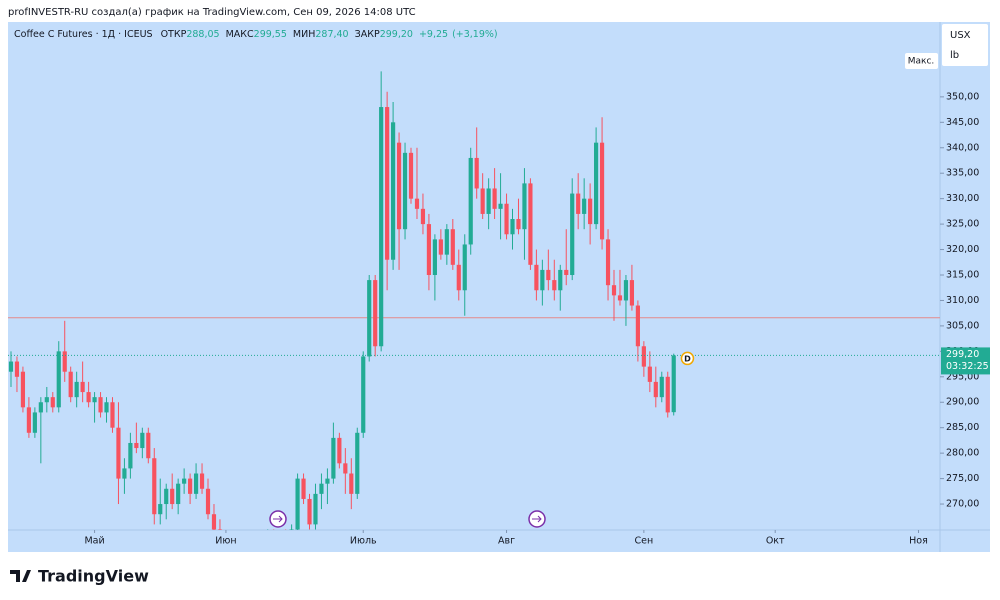 The image size is (1000, 600). I want to click on logo: TradingView, so click(79, 576).